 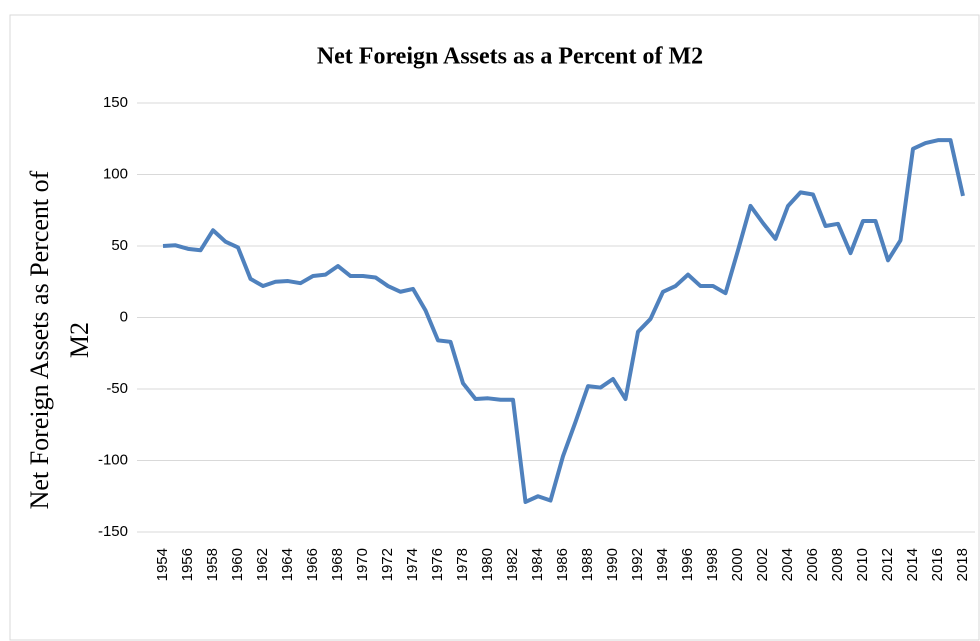 I want to click on x-tick-label: 2002, so click(x=762, y=564).